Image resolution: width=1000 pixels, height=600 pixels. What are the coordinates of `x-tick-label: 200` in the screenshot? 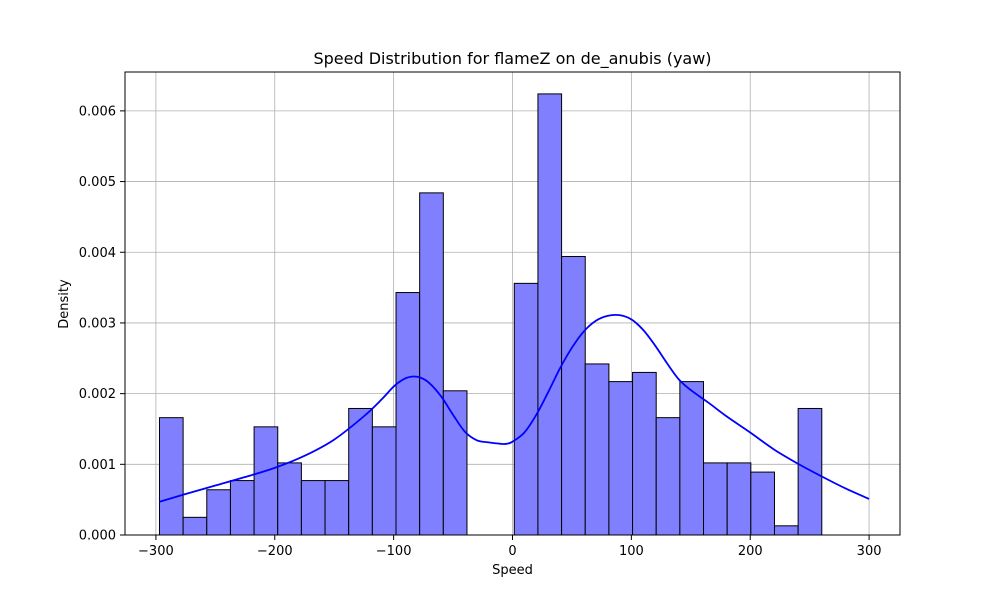 It's located at (750, 551).